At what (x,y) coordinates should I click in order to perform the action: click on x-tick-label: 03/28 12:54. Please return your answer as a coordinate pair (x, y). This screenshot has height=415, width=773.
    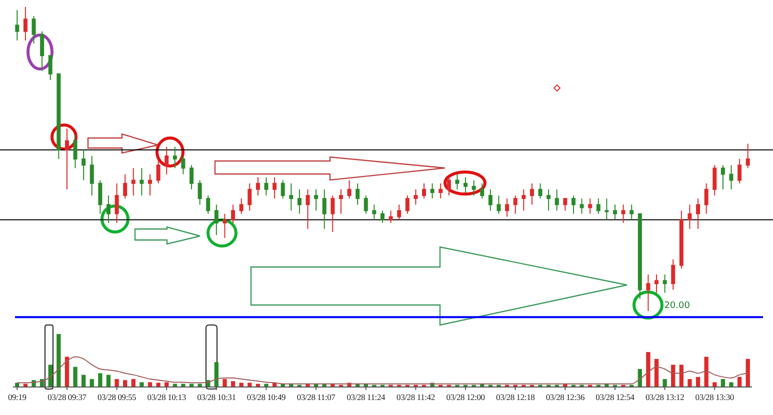
    Looking at the image, I should click on (616, 397).